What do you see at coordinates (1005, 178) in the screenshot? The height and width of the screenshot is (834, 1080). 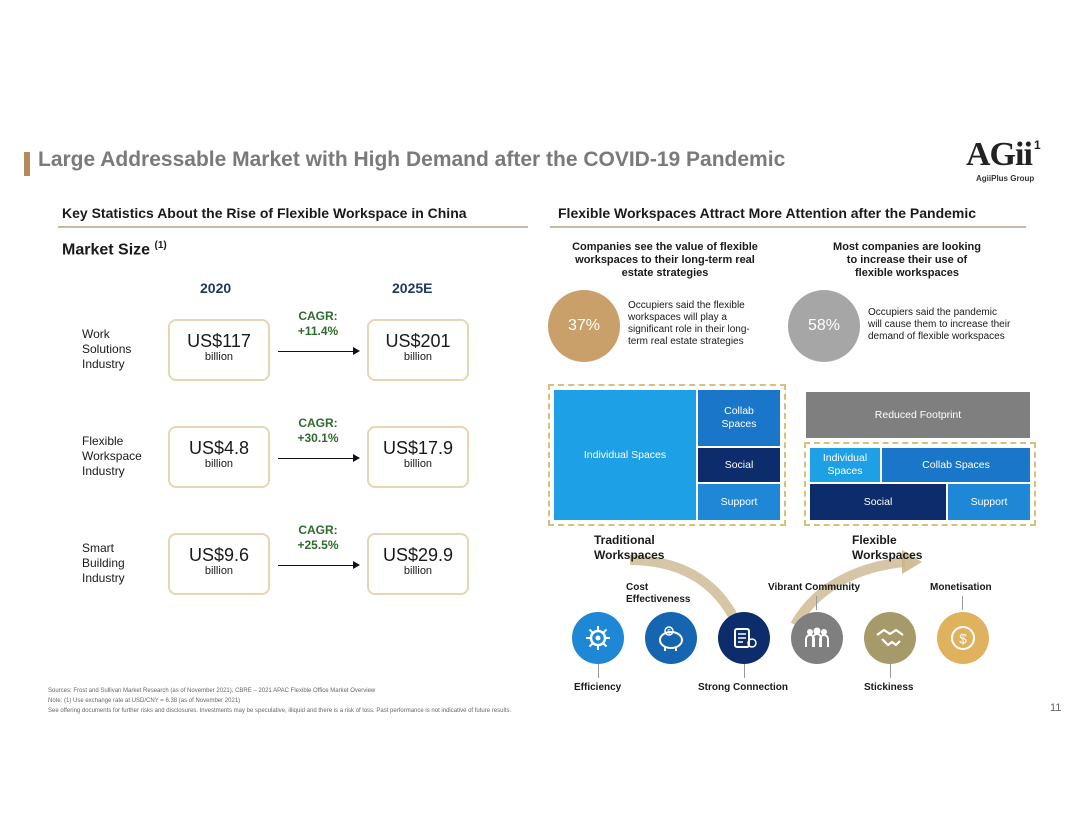 I see `logo-subtitle: AgiiPlus Group` at bounding box center [1005, 178].